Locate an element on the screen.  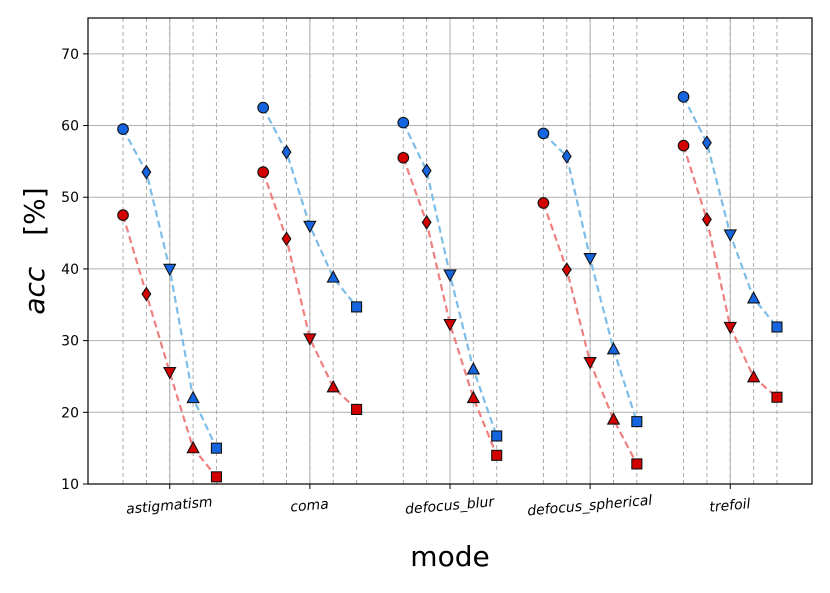
y-tick-label: 10 is located at coordinates (70, 485).